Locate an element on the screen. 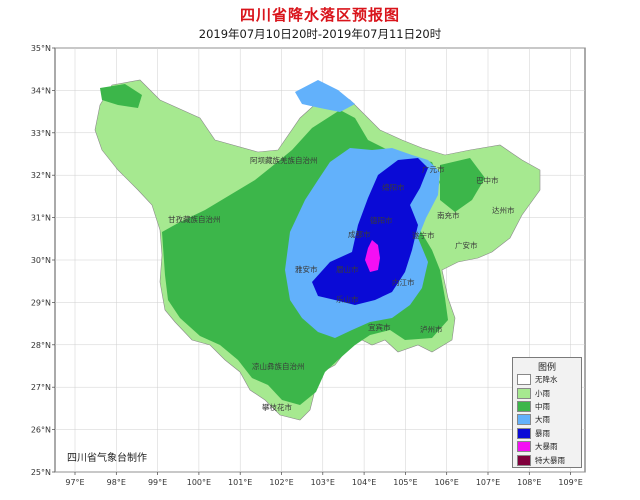  lat-label: 35°N is located at coordinates (41, 48).